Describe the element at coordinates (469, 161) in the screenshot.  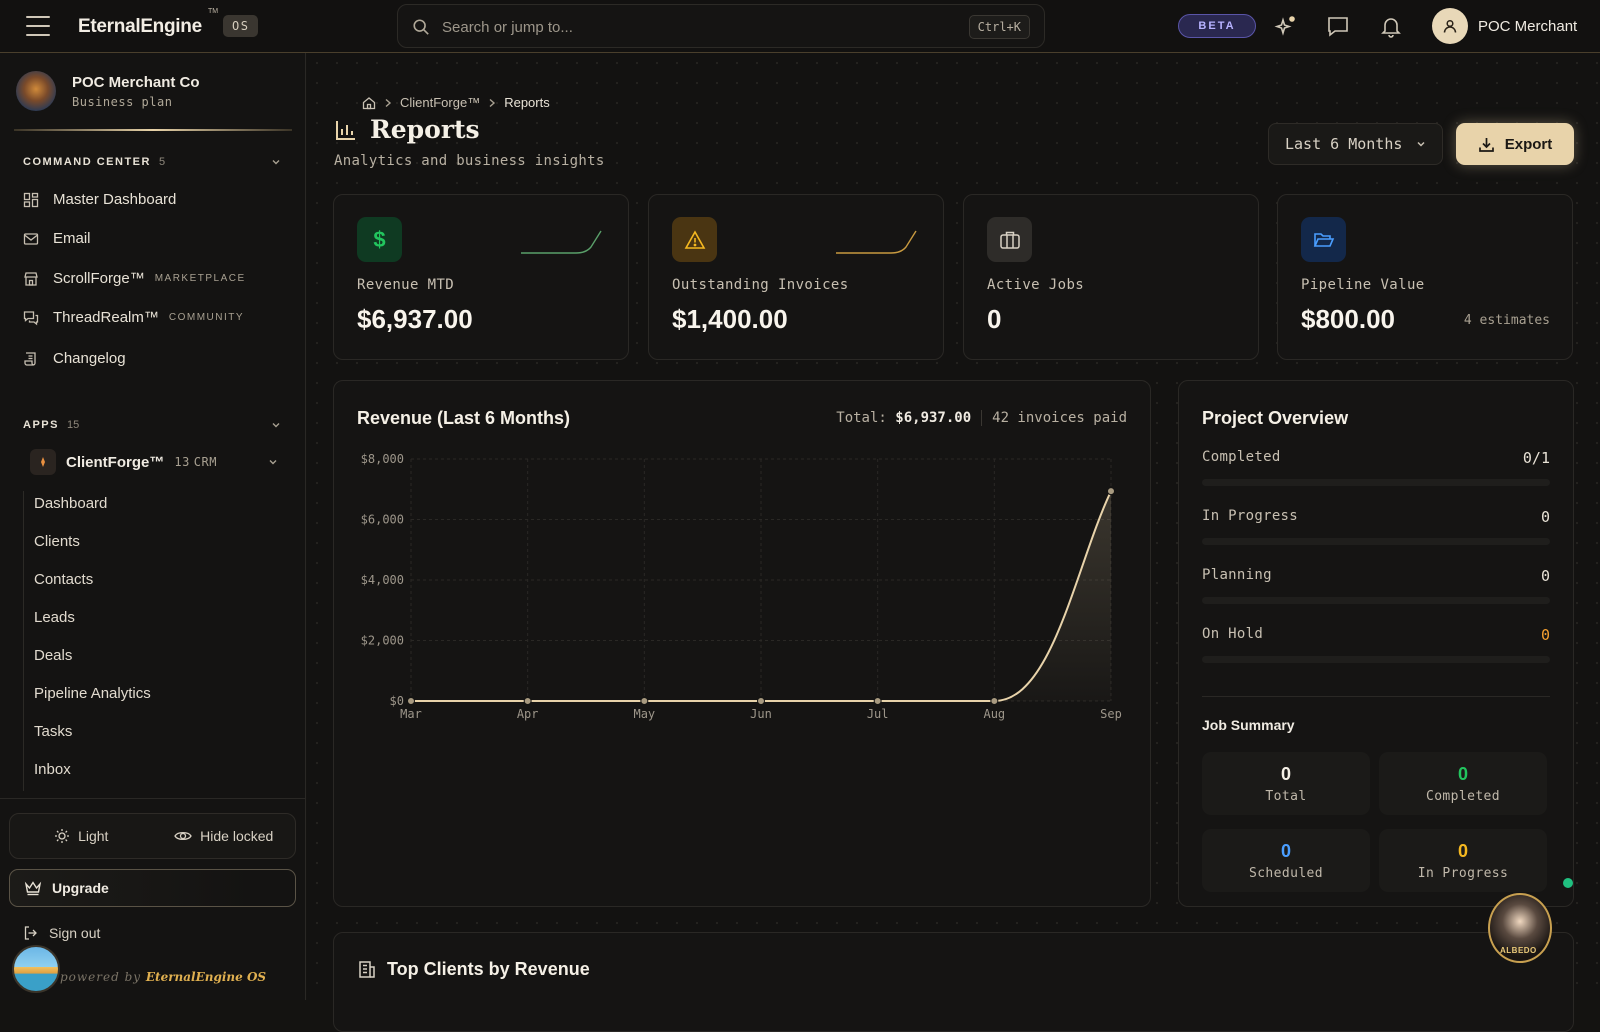
I see `page-subtitle: Analytics and business insights` at that location.